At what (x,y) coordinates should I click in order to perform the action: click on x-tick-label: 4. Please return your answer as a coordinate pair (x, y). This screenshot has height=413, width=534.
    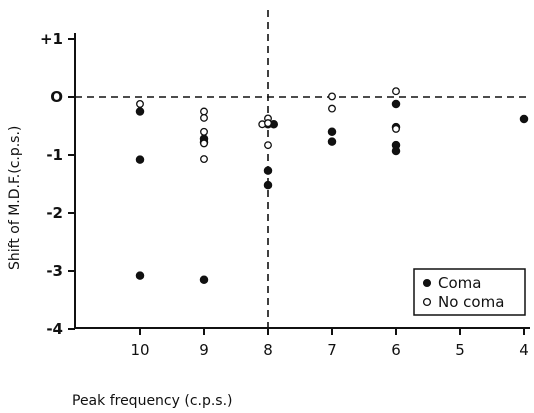
    Looking at the image, I should click on (524, 350).